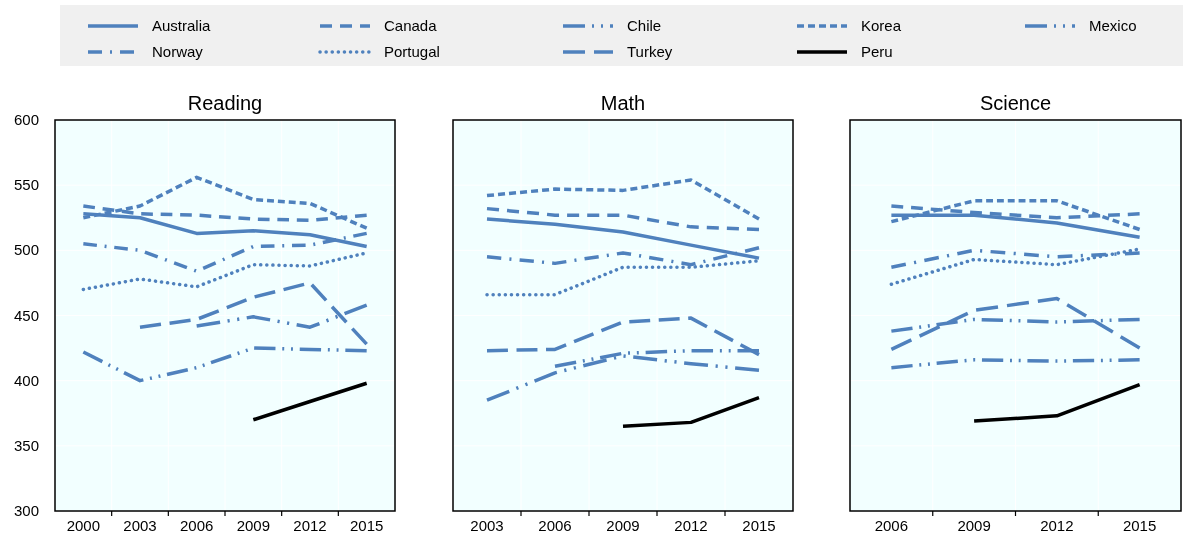  What do you see at coordinates (26, 445) in the screenshot?
I see `y-tick-label: 350` at bounding box center [26, 445].